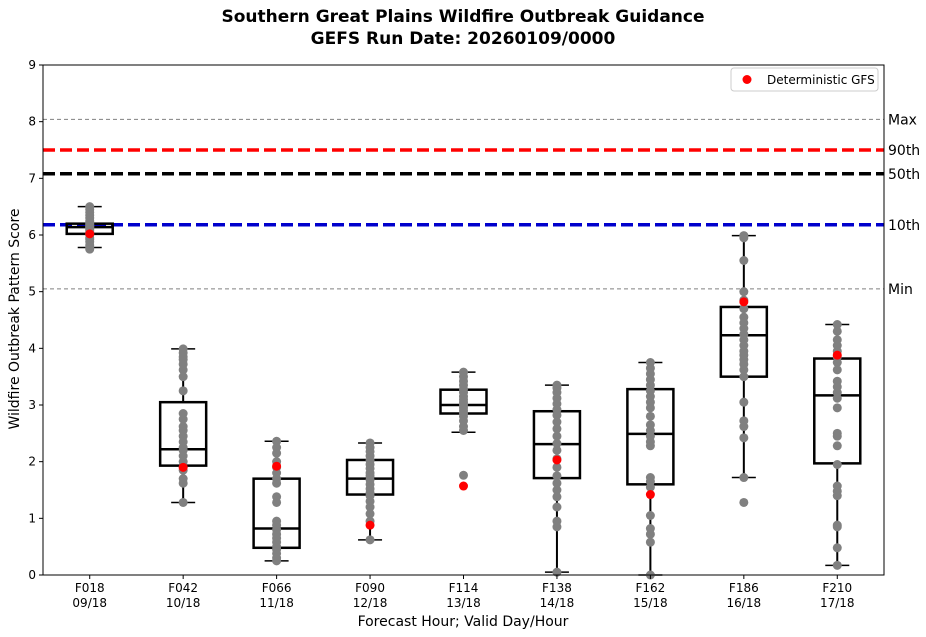 This screenshot has height=637, width=926. What do you see at coordinates (900, 290) in the screenshot?
I see `reference-label-min: Min` at bounding box center [900, 290].